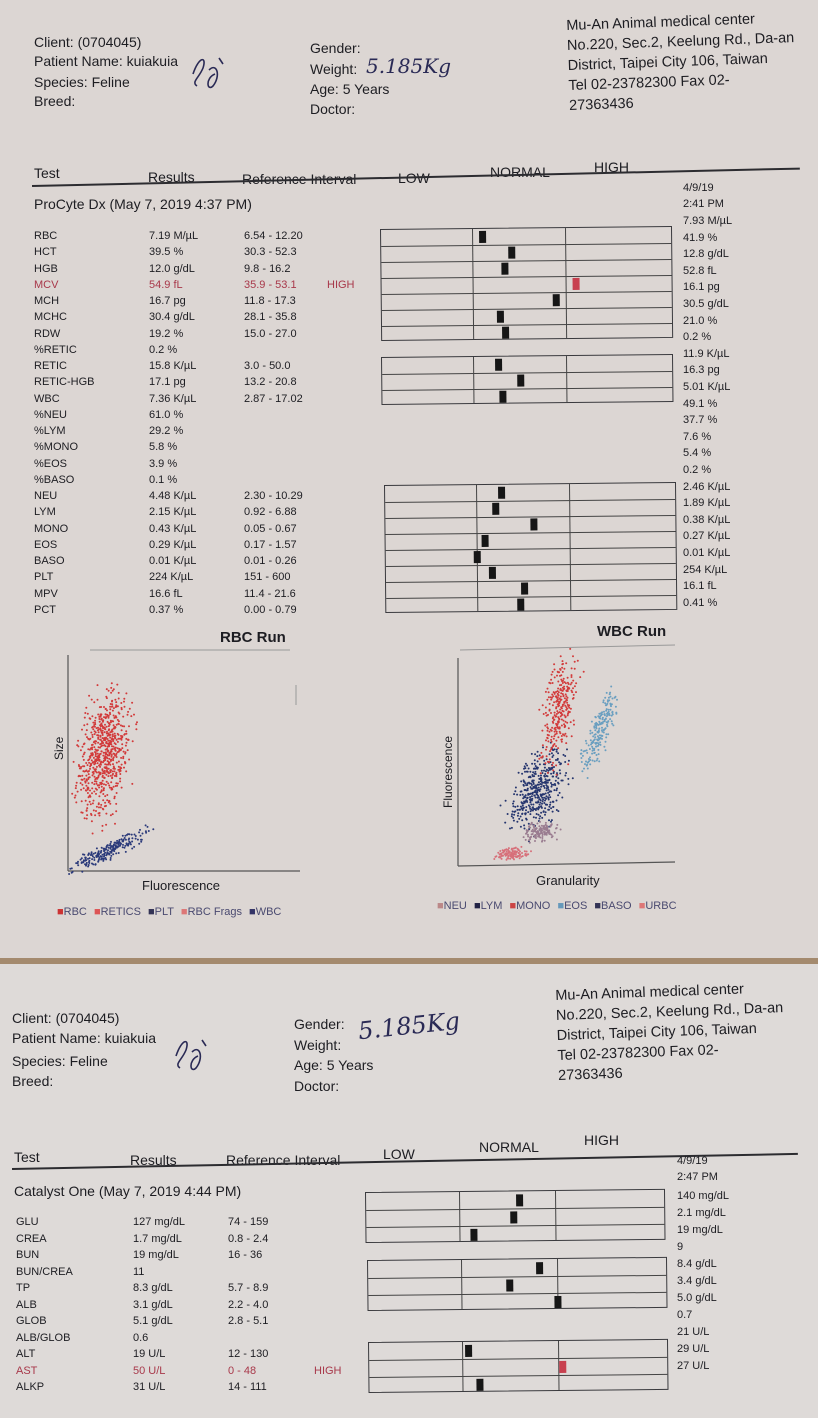  Describe the element at coordinates (31, 1238) in the screenshot. I see `test-name: CREA` at that location.